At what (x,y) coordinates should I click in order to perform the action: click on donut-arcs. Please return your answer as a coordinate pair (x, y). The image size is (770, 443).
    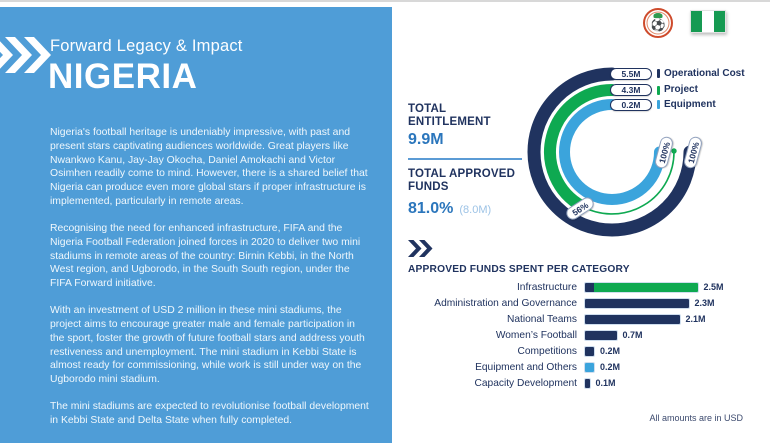
    Looking at the image, I should click on (612, 152).